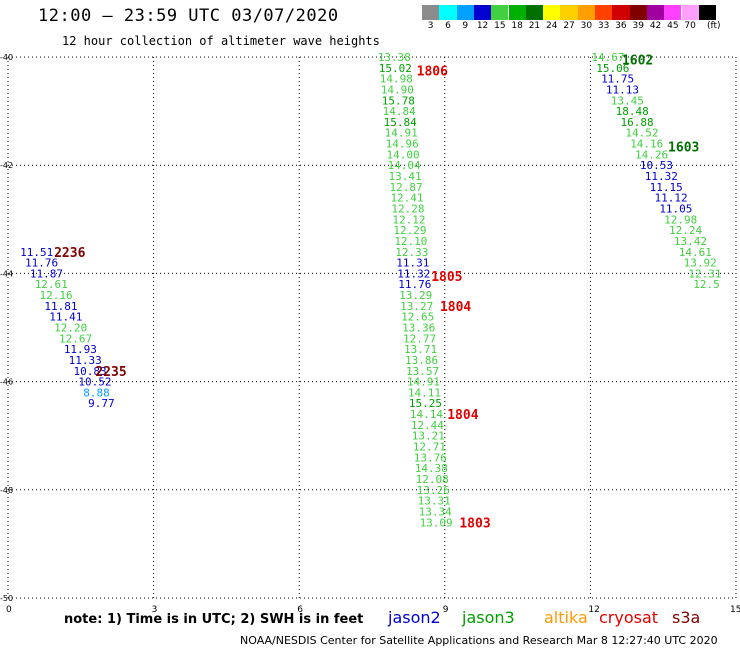  What do you see at coordinates (685, 230) in the screenshot?
I see `wave-height-point: 12.24` at bounding box center [685, 230].